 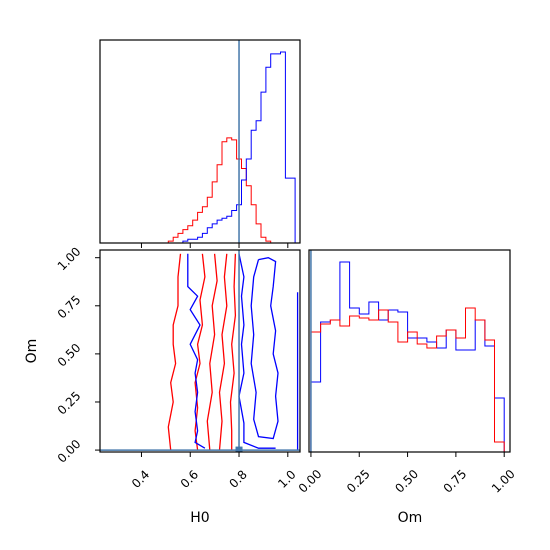 What do you see at coordinates (32, 351) in the screenshot?
I see `om-axis-label: Om` at bounding box center [32, 351].